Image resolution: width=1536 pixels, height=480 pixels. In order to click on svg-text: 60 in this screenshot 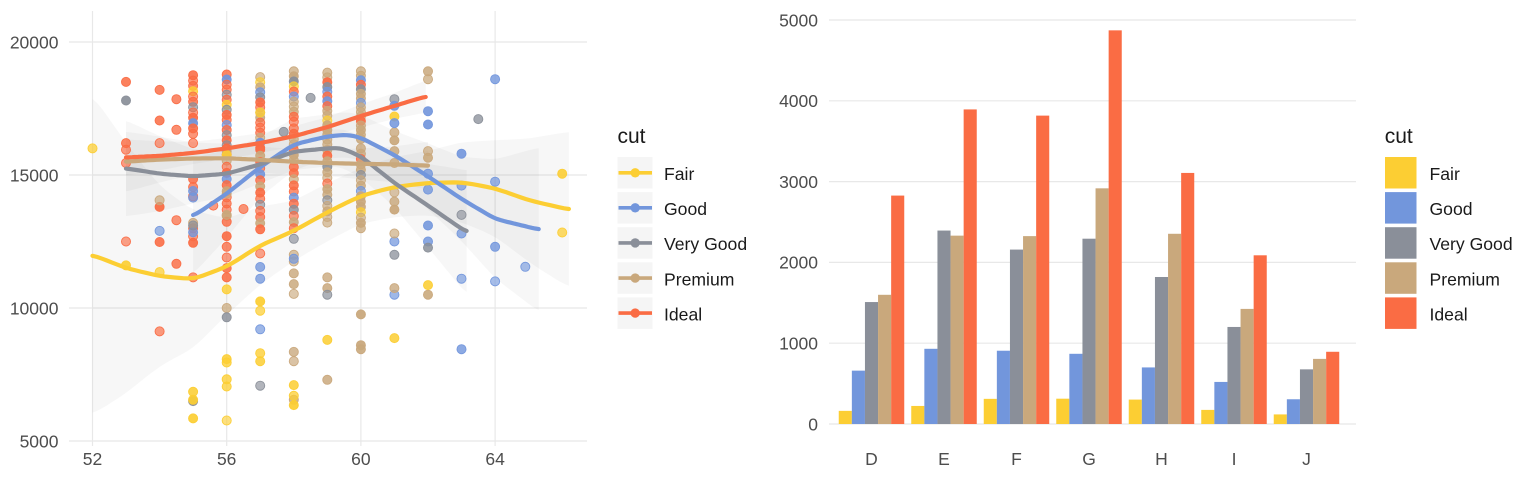, I will do `click(361, 459)`.